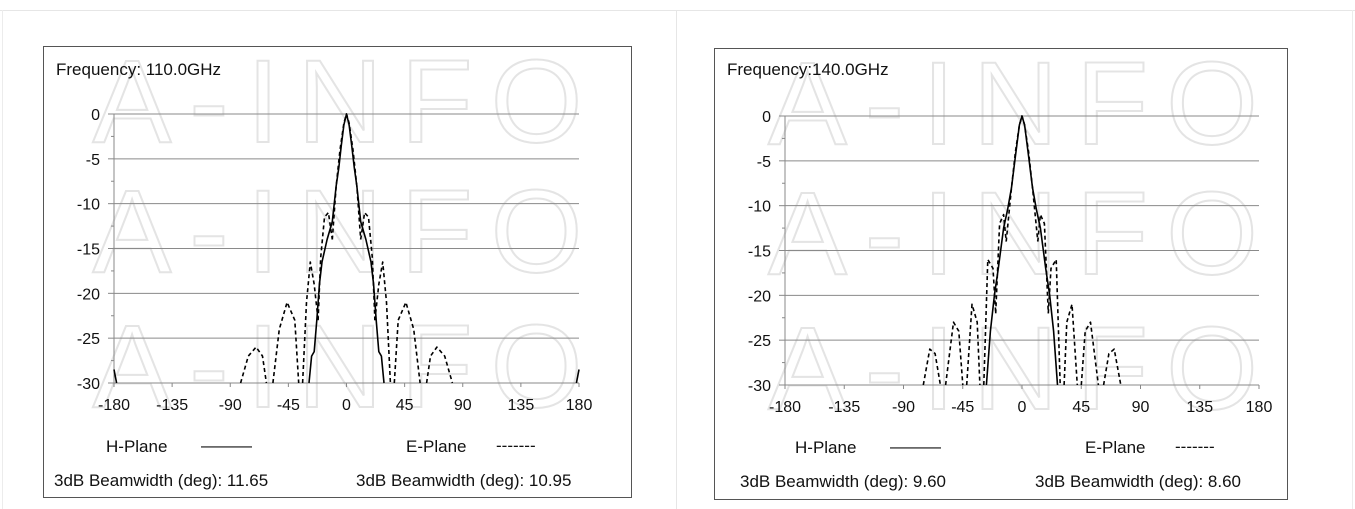 This screenshot has width=1355, height=509. I want to click on chart-title: Frequency: 110.0GHz, so click(138, 69).